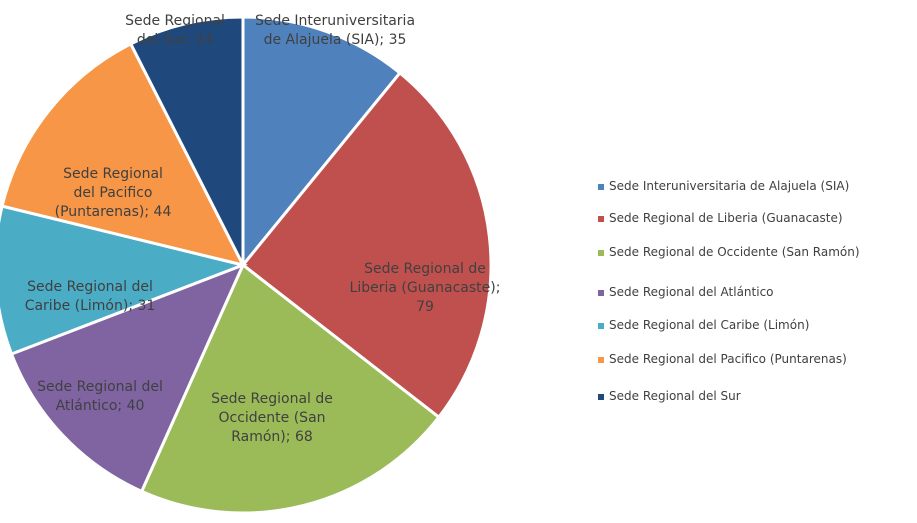 The width and height of the screenshot is (917, 523). What do you see at coordinates (734, 252) in the screenshot?
I see `legend-label: Sede Regional de Occidente (San Ramón)` at bounding box center [734, 252].